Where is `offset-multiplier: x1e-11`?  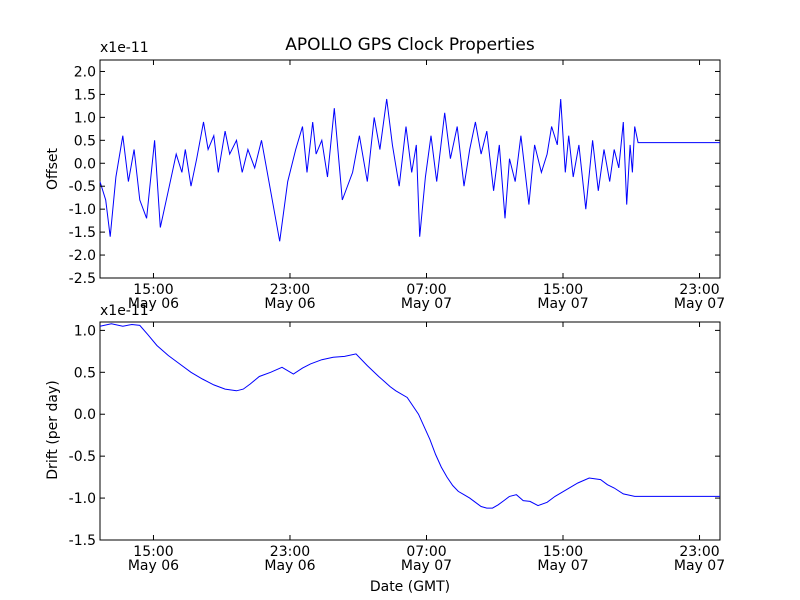 offset-multiplier: x1e-11 is located at coordinates (124, 48).